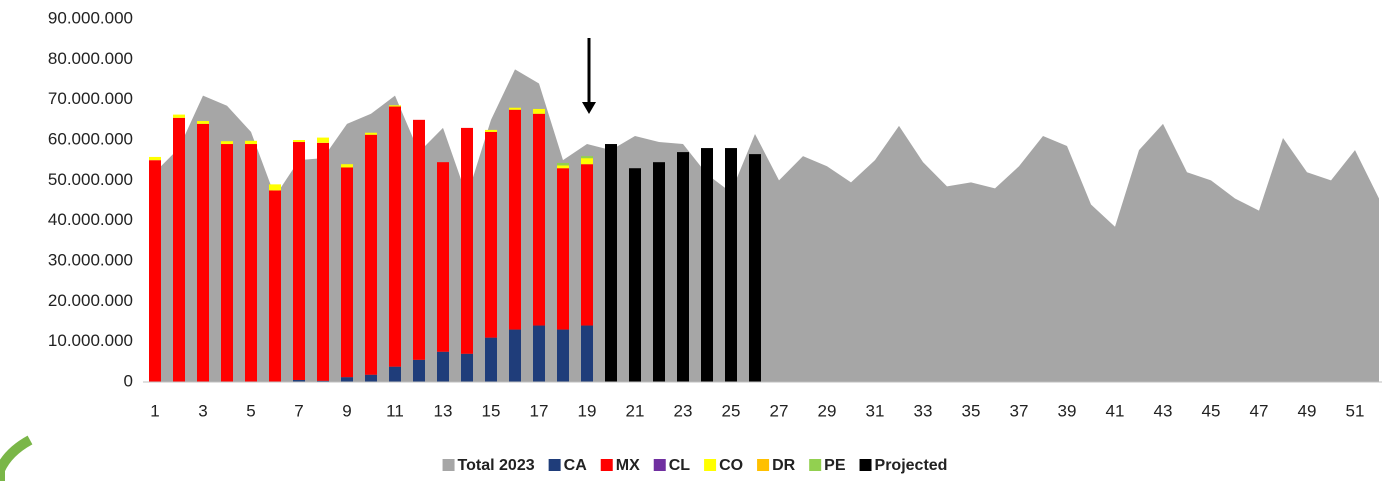  What do you see at coordinates (589, 108) in the screenshot?
I see `arrow-head` at bounding box center [589, 108].